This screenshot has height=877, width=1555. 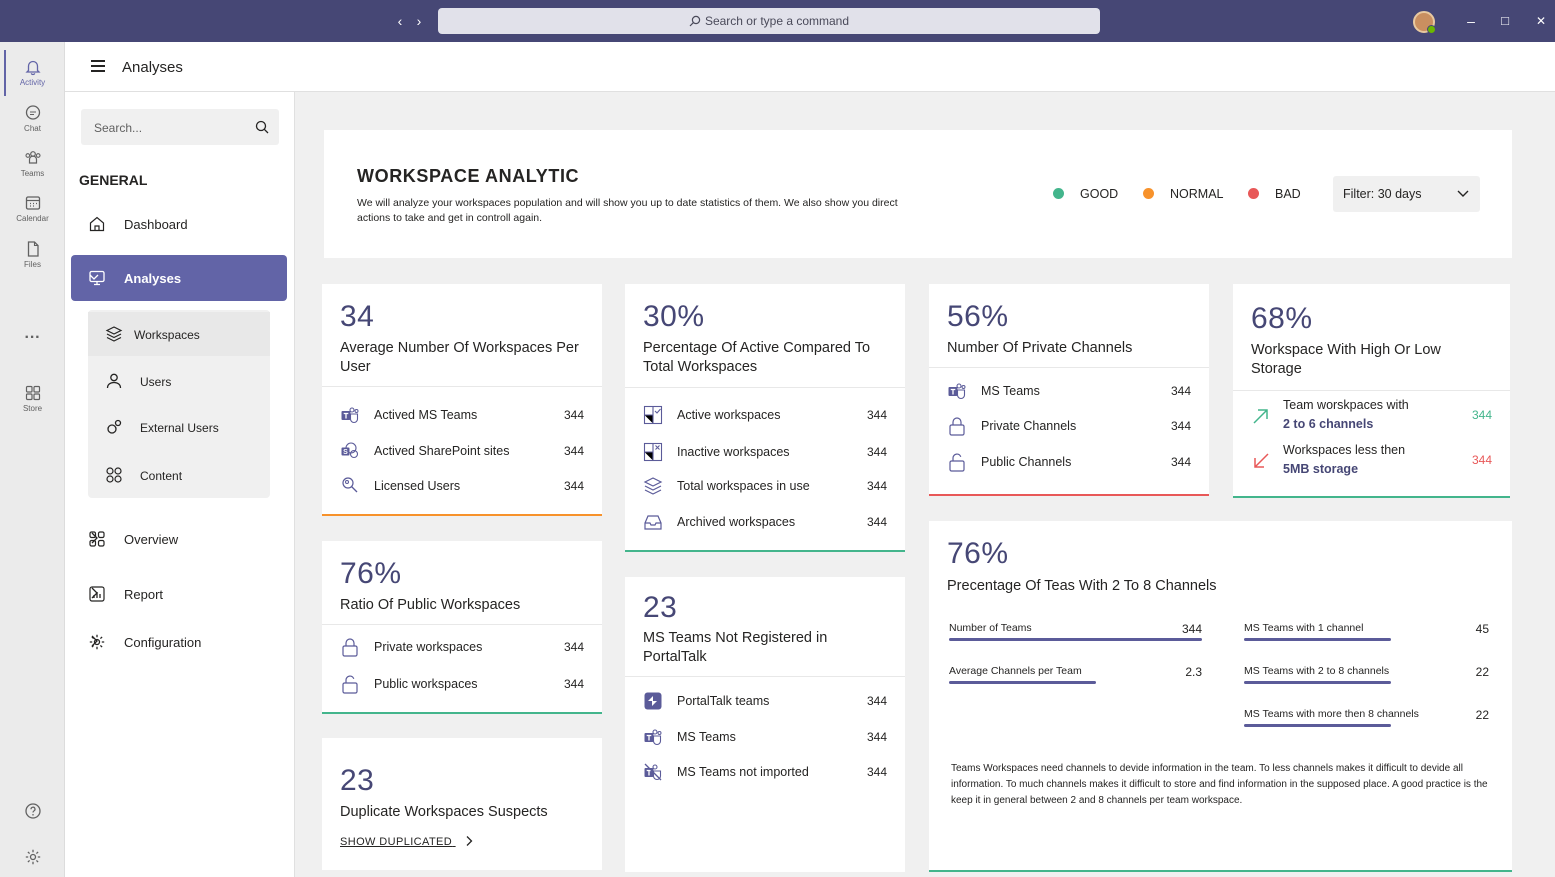 I want to click on presence-available-icon, so click(x=1431, y=29).